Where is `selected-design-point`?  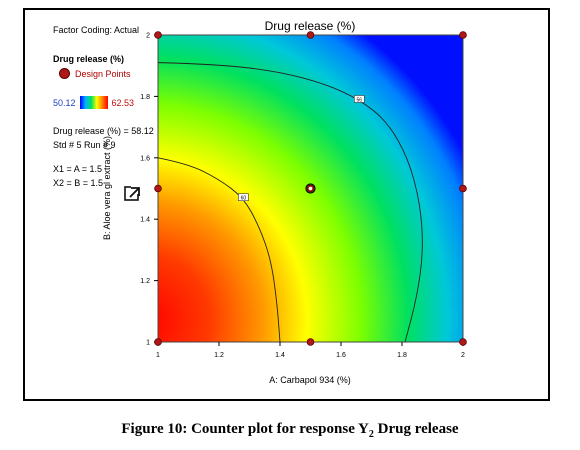
selected-design-point is located at coordinates (310, 188).